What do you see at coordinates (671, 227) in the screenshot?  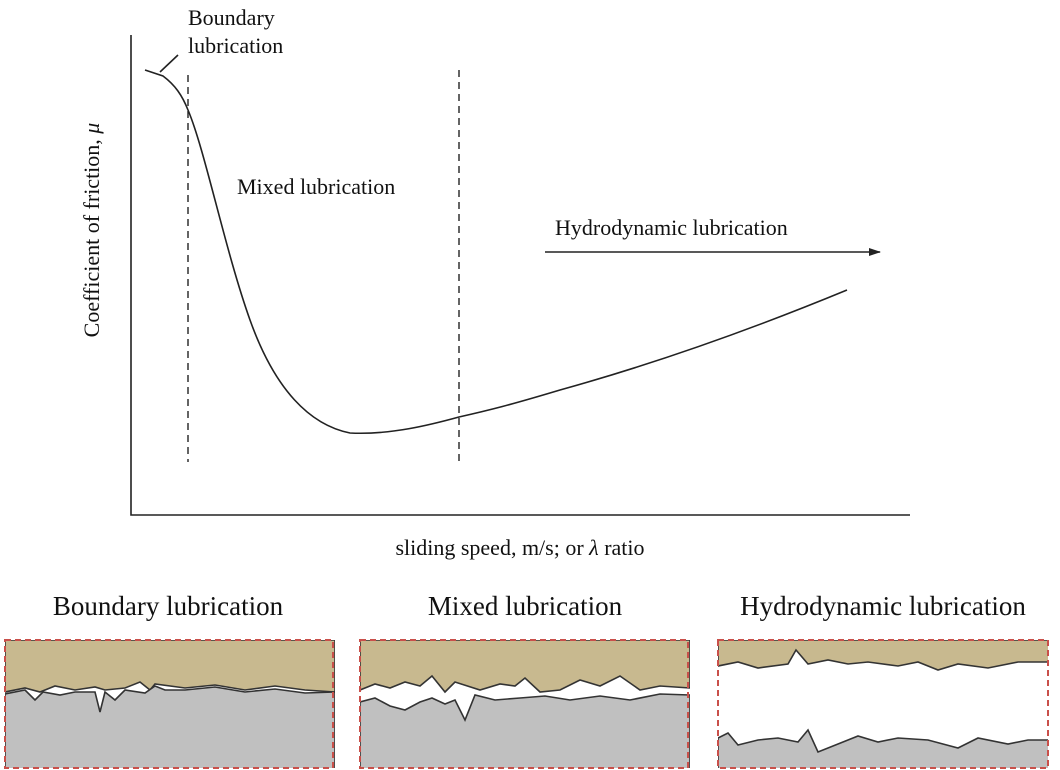 I see `annotation: Hydrodynamic lubrication` at bounding box center [671, 227].